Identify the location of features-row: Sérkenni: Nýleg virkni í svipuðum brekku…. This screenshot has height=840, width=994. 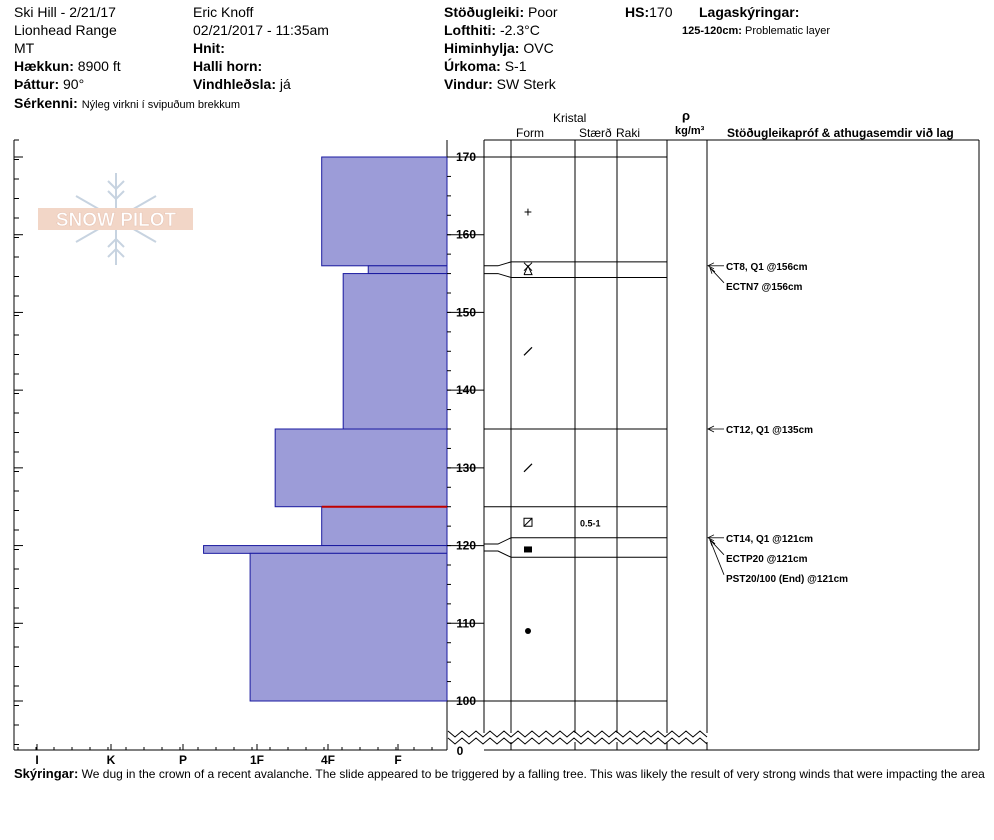
(127, 104).